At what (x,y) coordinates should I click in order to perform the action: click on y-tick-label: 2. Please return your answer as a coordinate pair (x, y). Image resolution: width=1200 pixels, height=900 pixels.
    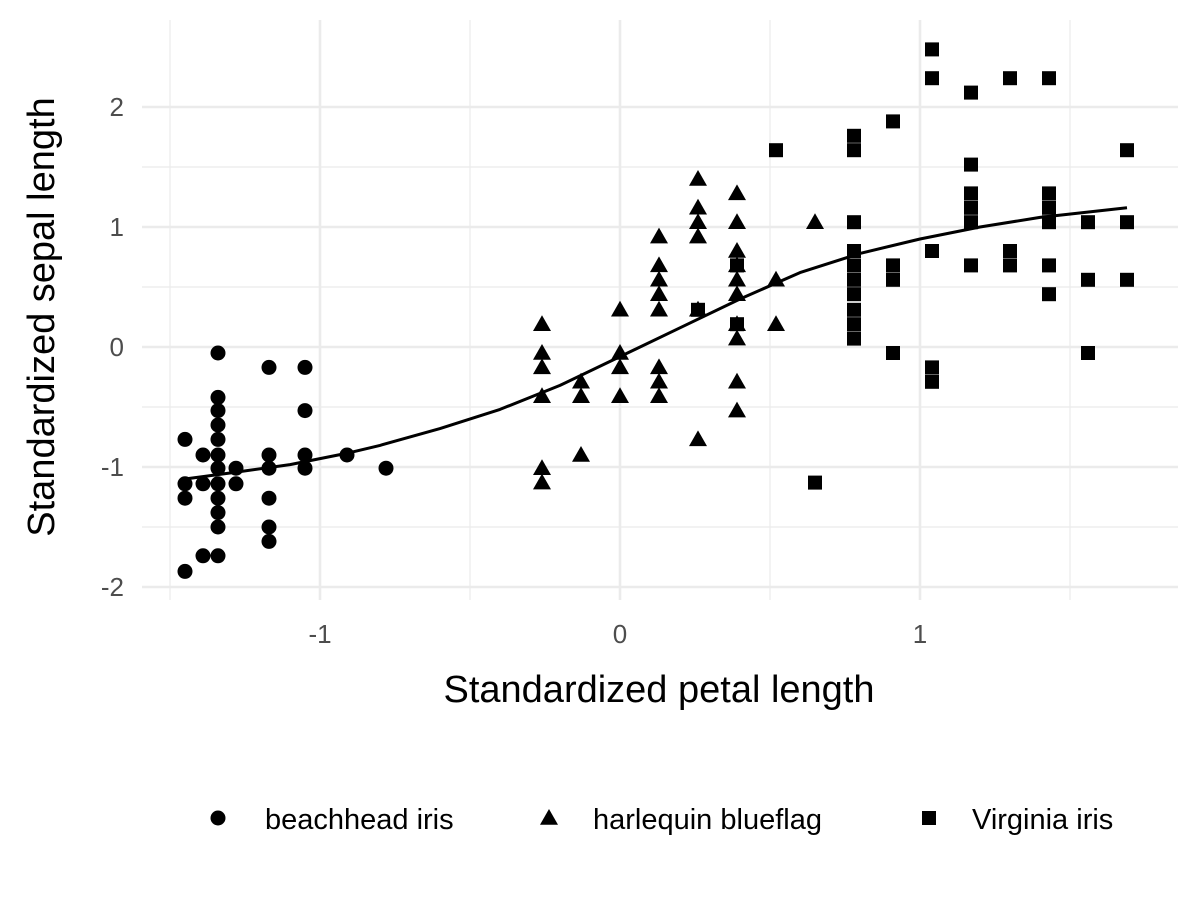
    Looking at the image, I should click on (117, 107).